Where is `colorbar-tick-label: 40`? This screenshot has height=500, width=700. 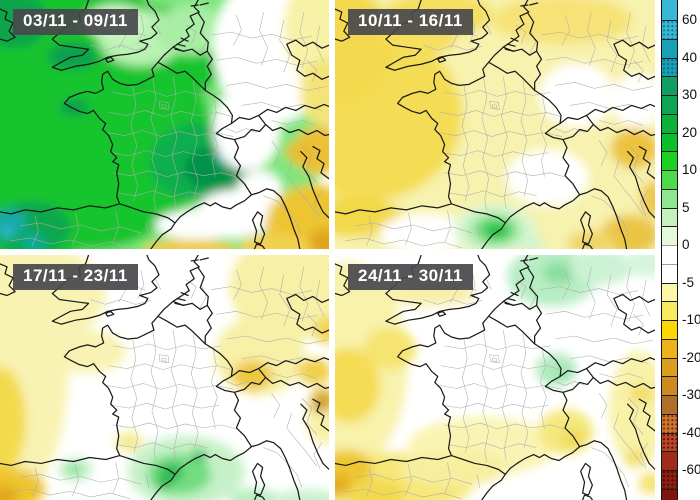 colorbar-tick-label: 40 is located at coordinates (690, 57).